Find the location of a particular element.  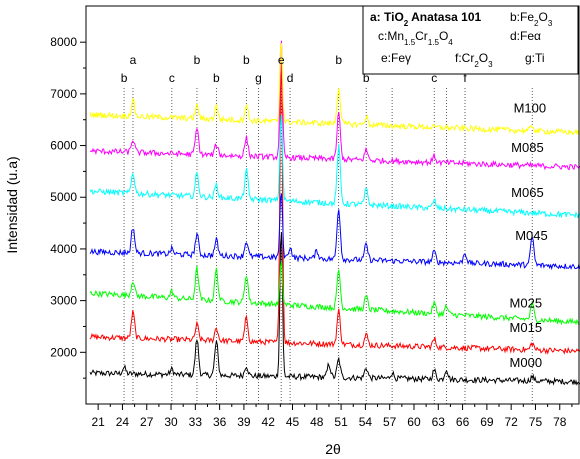

x-axis: 21 24 27 30 33 36 39 42 45 48 51 54 57 60 63 66 69 72 75 78 is located at coordinates (332, 416).